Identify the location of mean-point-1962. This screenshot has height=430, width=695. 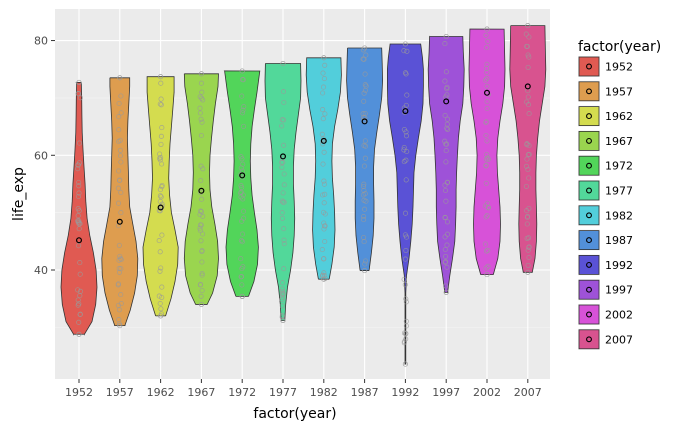
(160, 207).